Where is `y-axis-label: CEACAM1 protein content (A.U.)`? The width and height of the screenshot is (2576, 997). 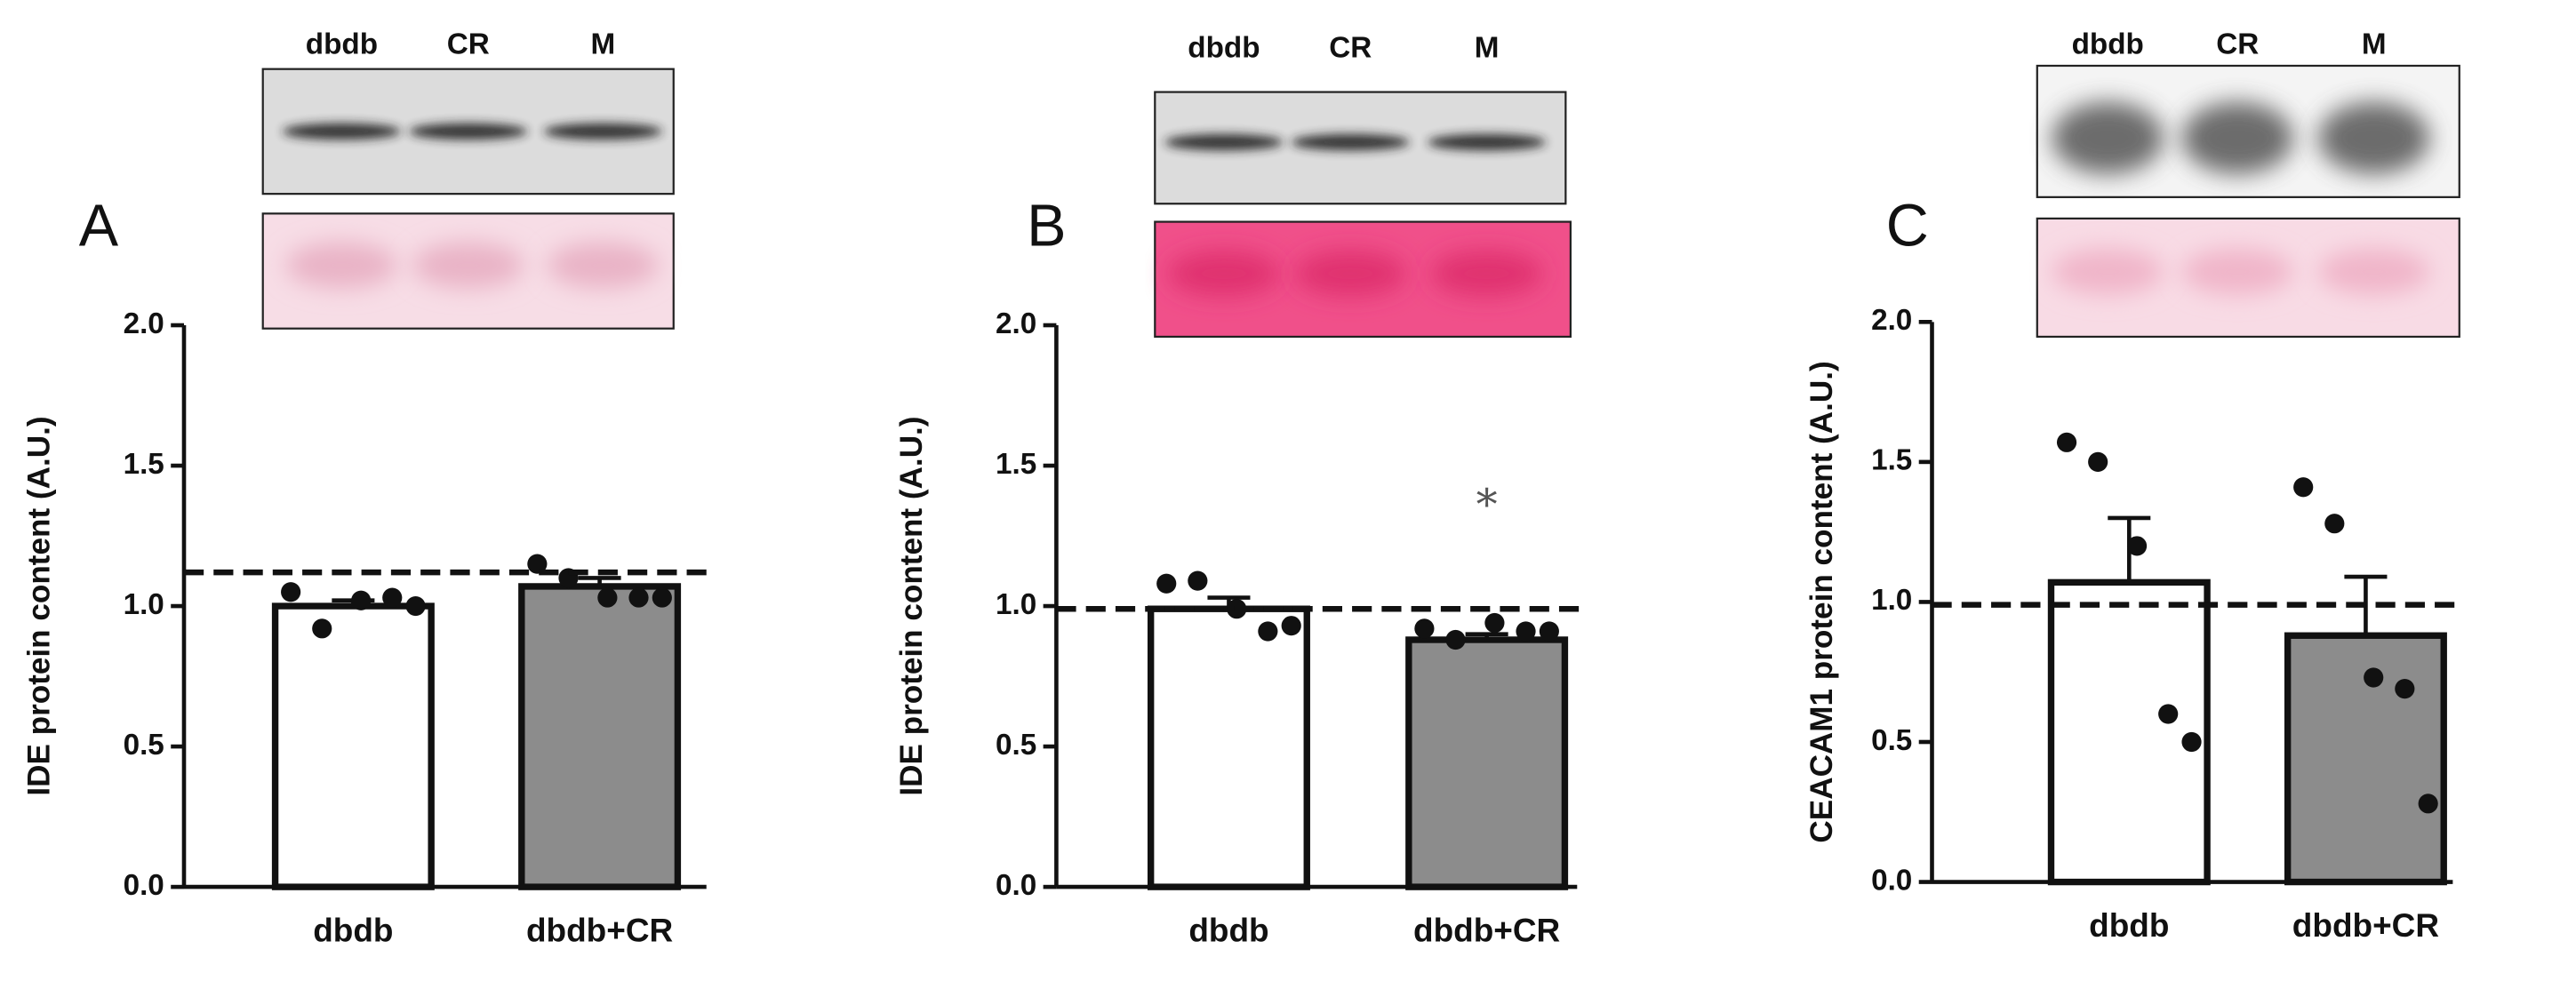 y-axis-label: CEACAM1 protein content (A.U.) is located at coordinates (1821, 601).